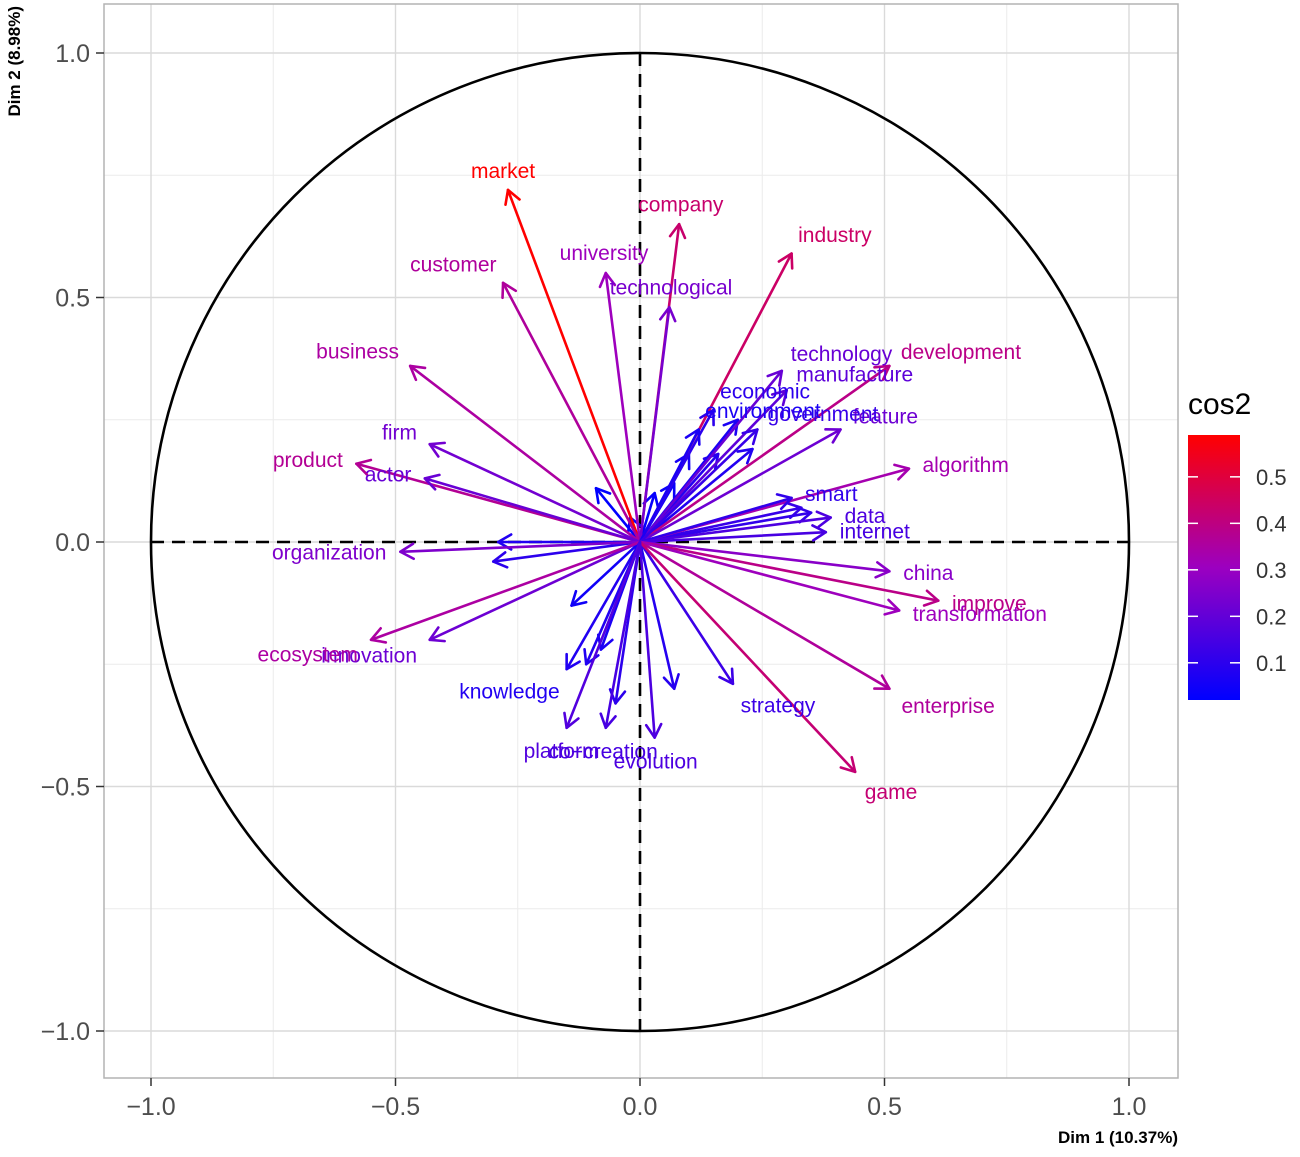  What do you see at coordinates (842, 354) in the screenshot?
I see `variable-label: technology` at bounding box center [842, 354].